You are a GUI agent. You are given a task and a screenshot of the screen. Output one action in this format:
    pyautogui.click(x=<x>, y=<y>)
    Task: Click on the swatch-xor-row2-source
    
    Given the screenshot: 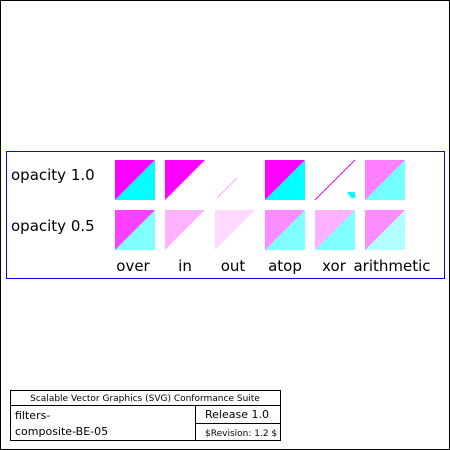 What is the action you would take?
    pyautogui.click(x=335, y=230)
    